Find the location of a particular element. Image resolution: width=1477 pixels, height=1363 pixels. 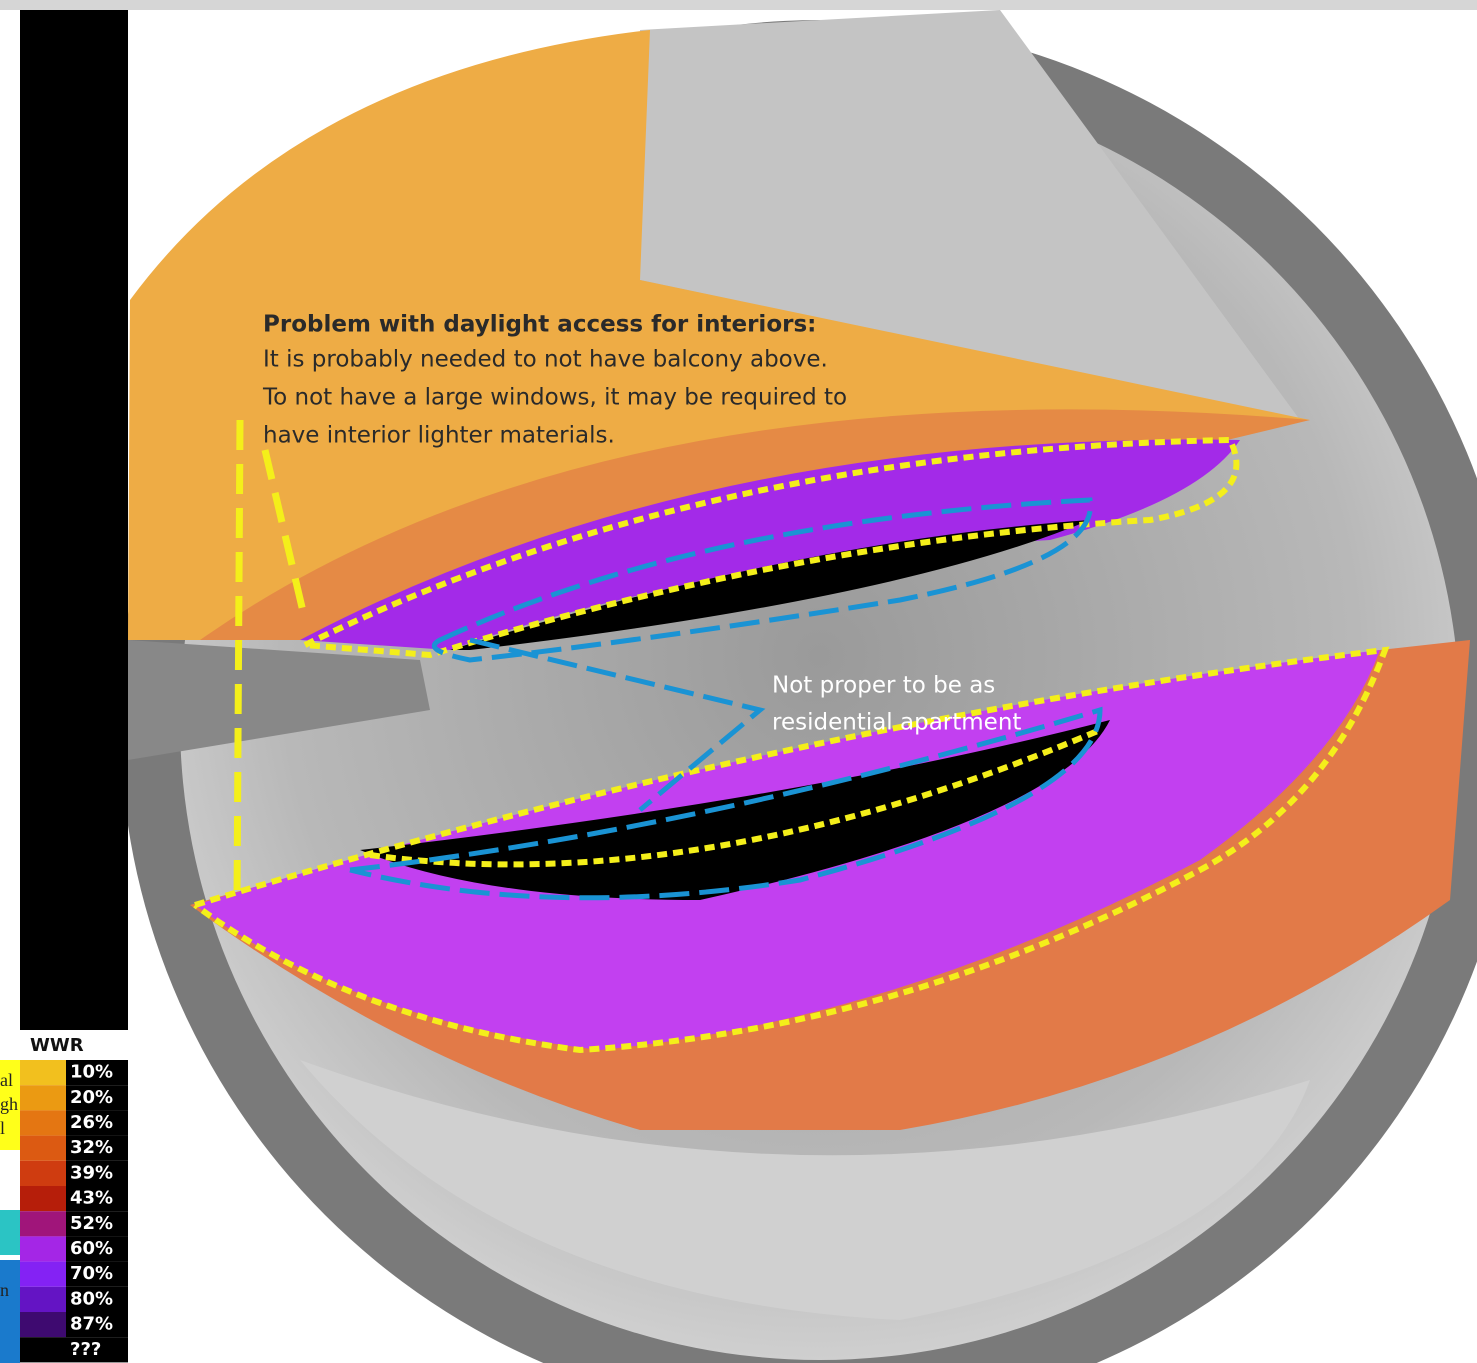

legend-label: 80% is located at coordinates (91, 1298).